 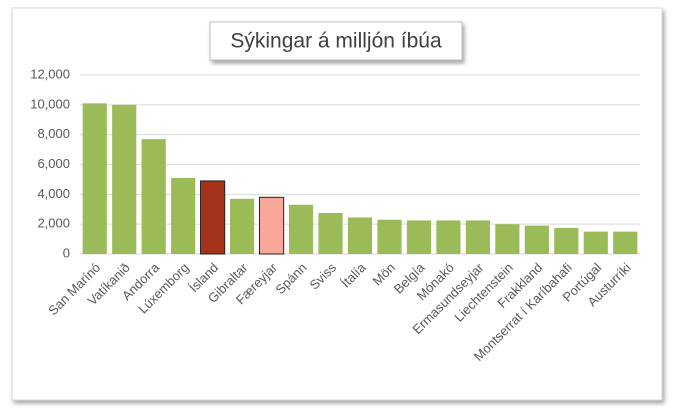 What do you see at coordinates (66, 252) in the screenshot?
I see `y-tick-label: 0` at bounding box center [66, 252].